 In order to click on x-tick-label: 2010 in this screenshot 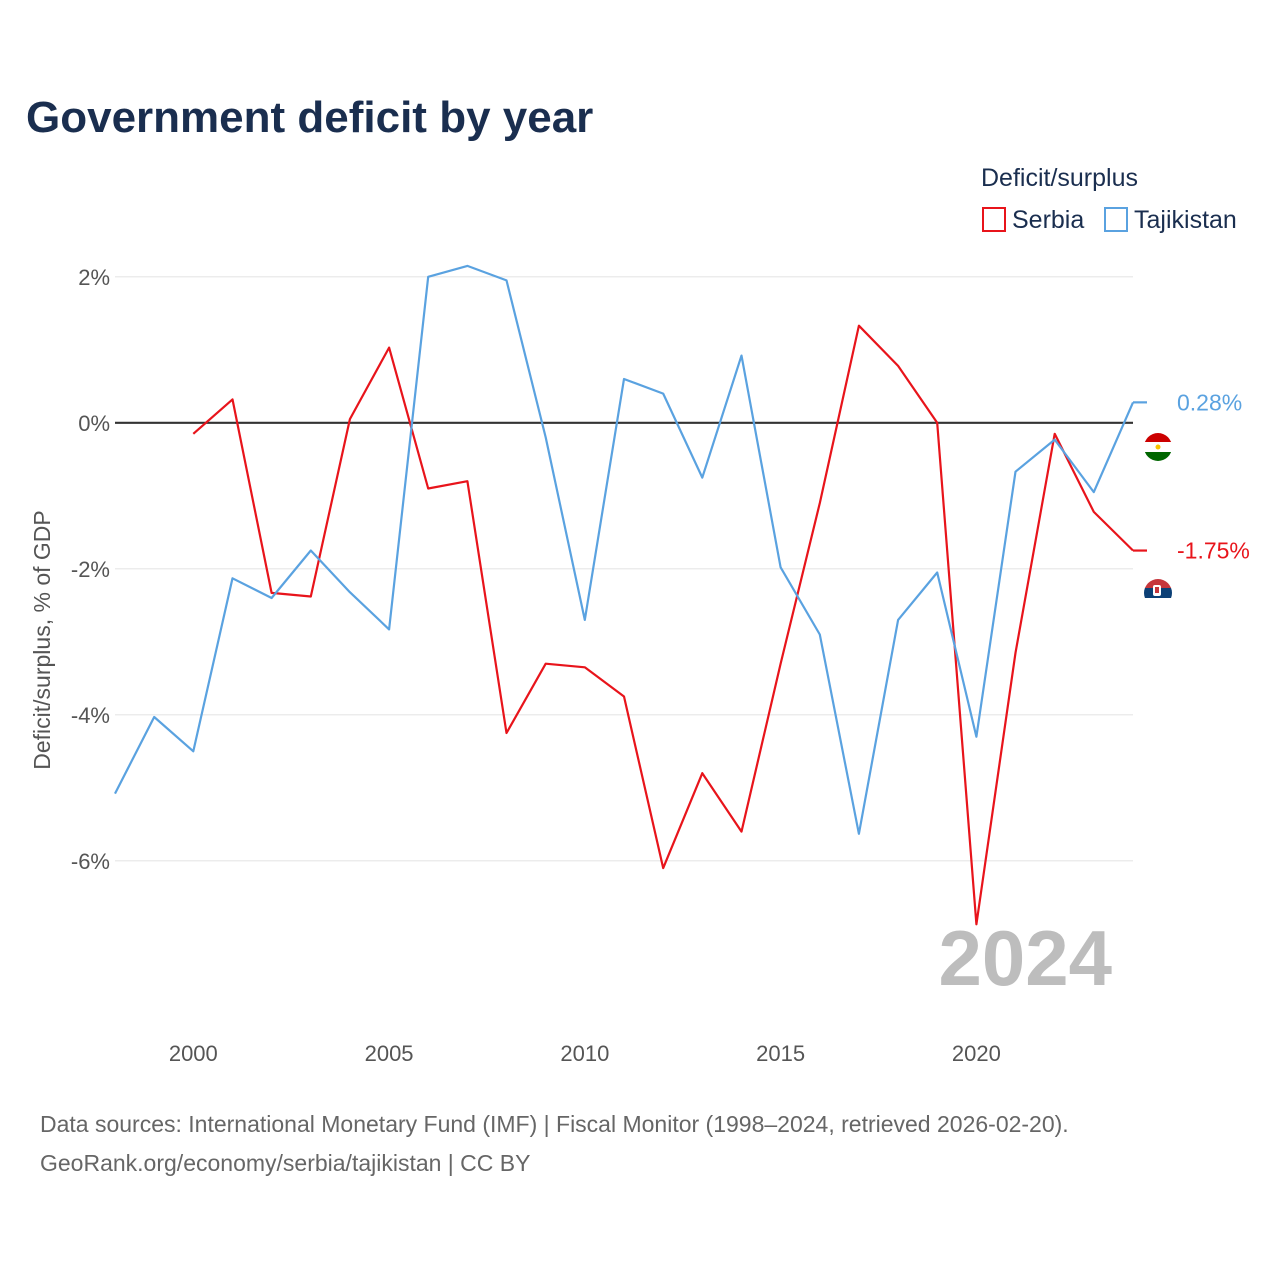, I will do `click(584, 1053)`.